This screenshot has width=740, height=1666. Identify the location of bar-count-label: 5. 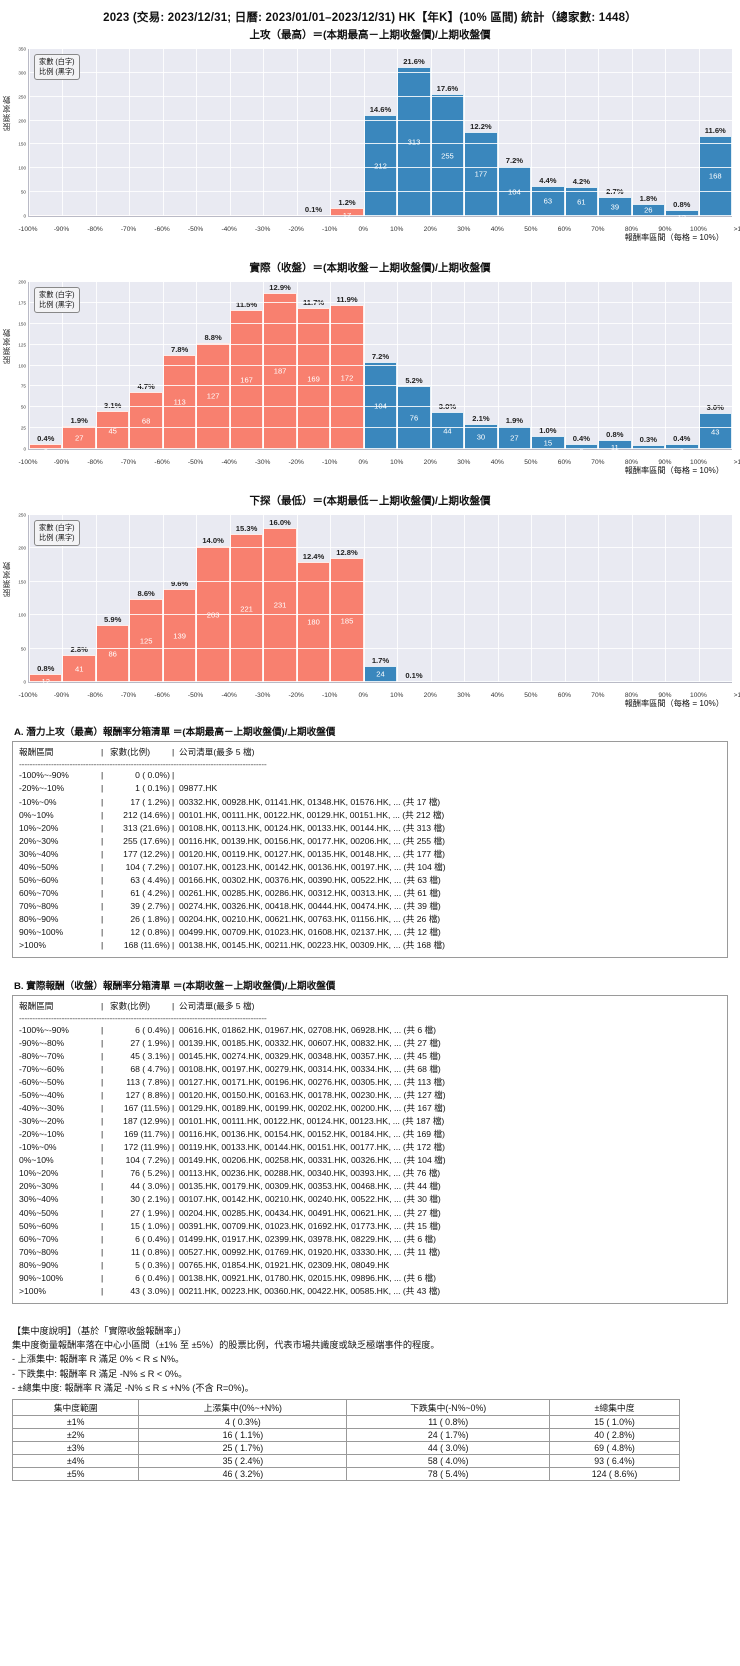
(648, 452).